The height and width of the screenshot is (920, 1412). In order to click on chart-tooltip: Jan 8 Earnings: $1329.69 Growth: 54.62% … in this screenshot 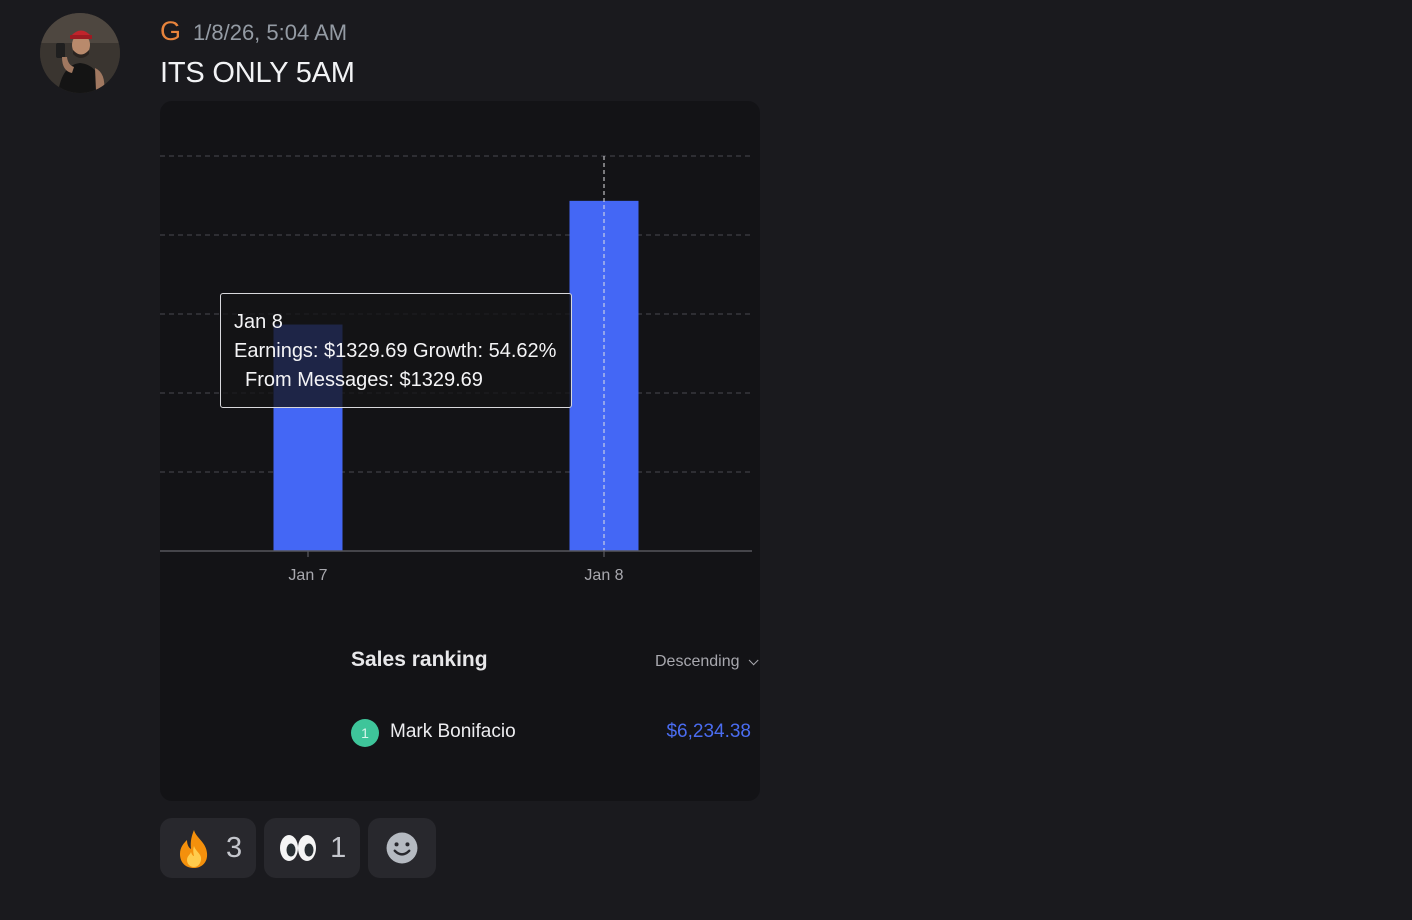, I will do `click(396, 350)`.